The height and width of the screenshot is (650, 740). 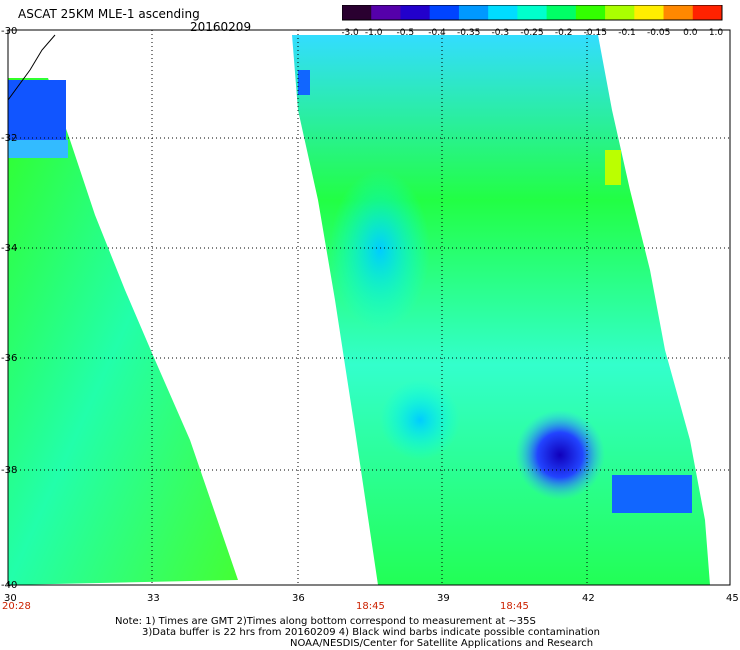 What do you see at coordinates (560, 455) in the screenshot?
I see `low-pressure-core` at bounding box center [560, 455].